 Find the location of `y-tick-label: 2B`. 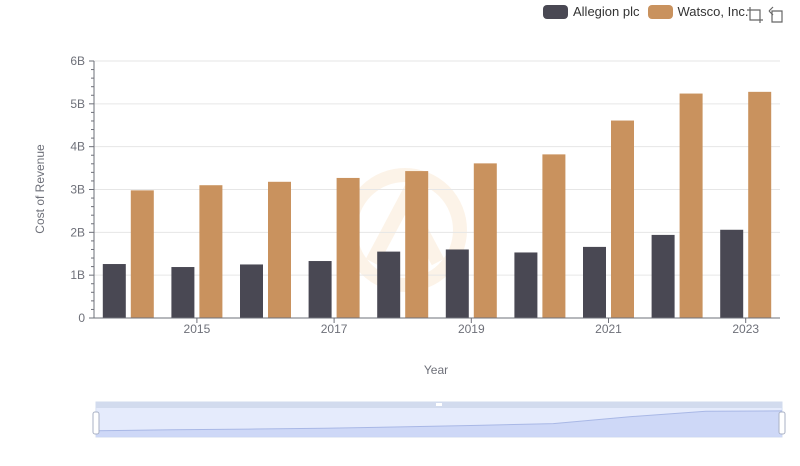

y-tick-label: 2B is located at coordinates (77, 232).